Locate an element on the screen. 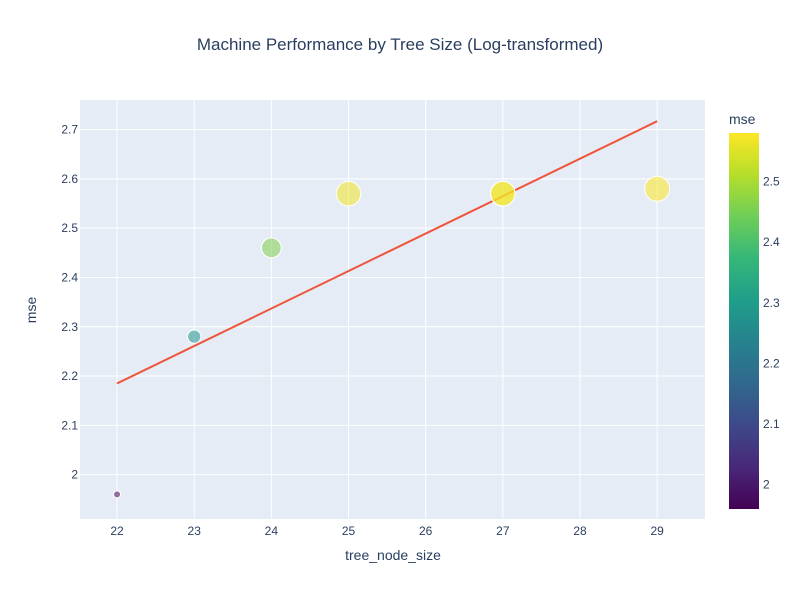 The height and width of the screenshot is (605, 800). x-tick-label: 27 is located at coordinates (503, 531).